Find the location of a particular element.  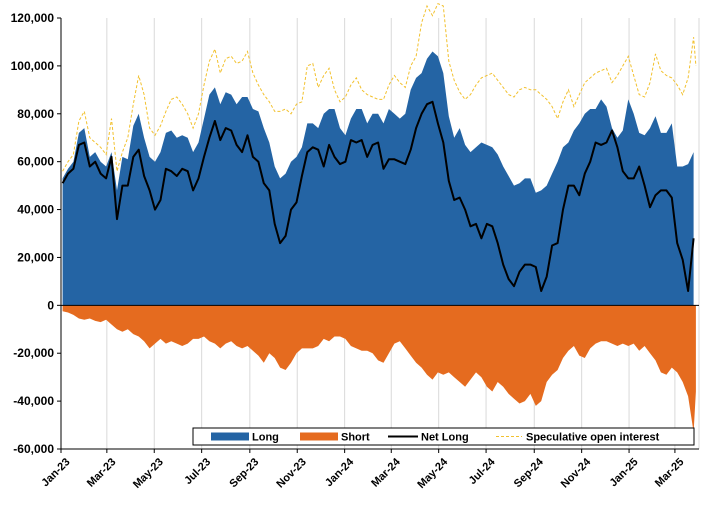

y-tick-label: -60,000 is located at coordinates (33, 449).